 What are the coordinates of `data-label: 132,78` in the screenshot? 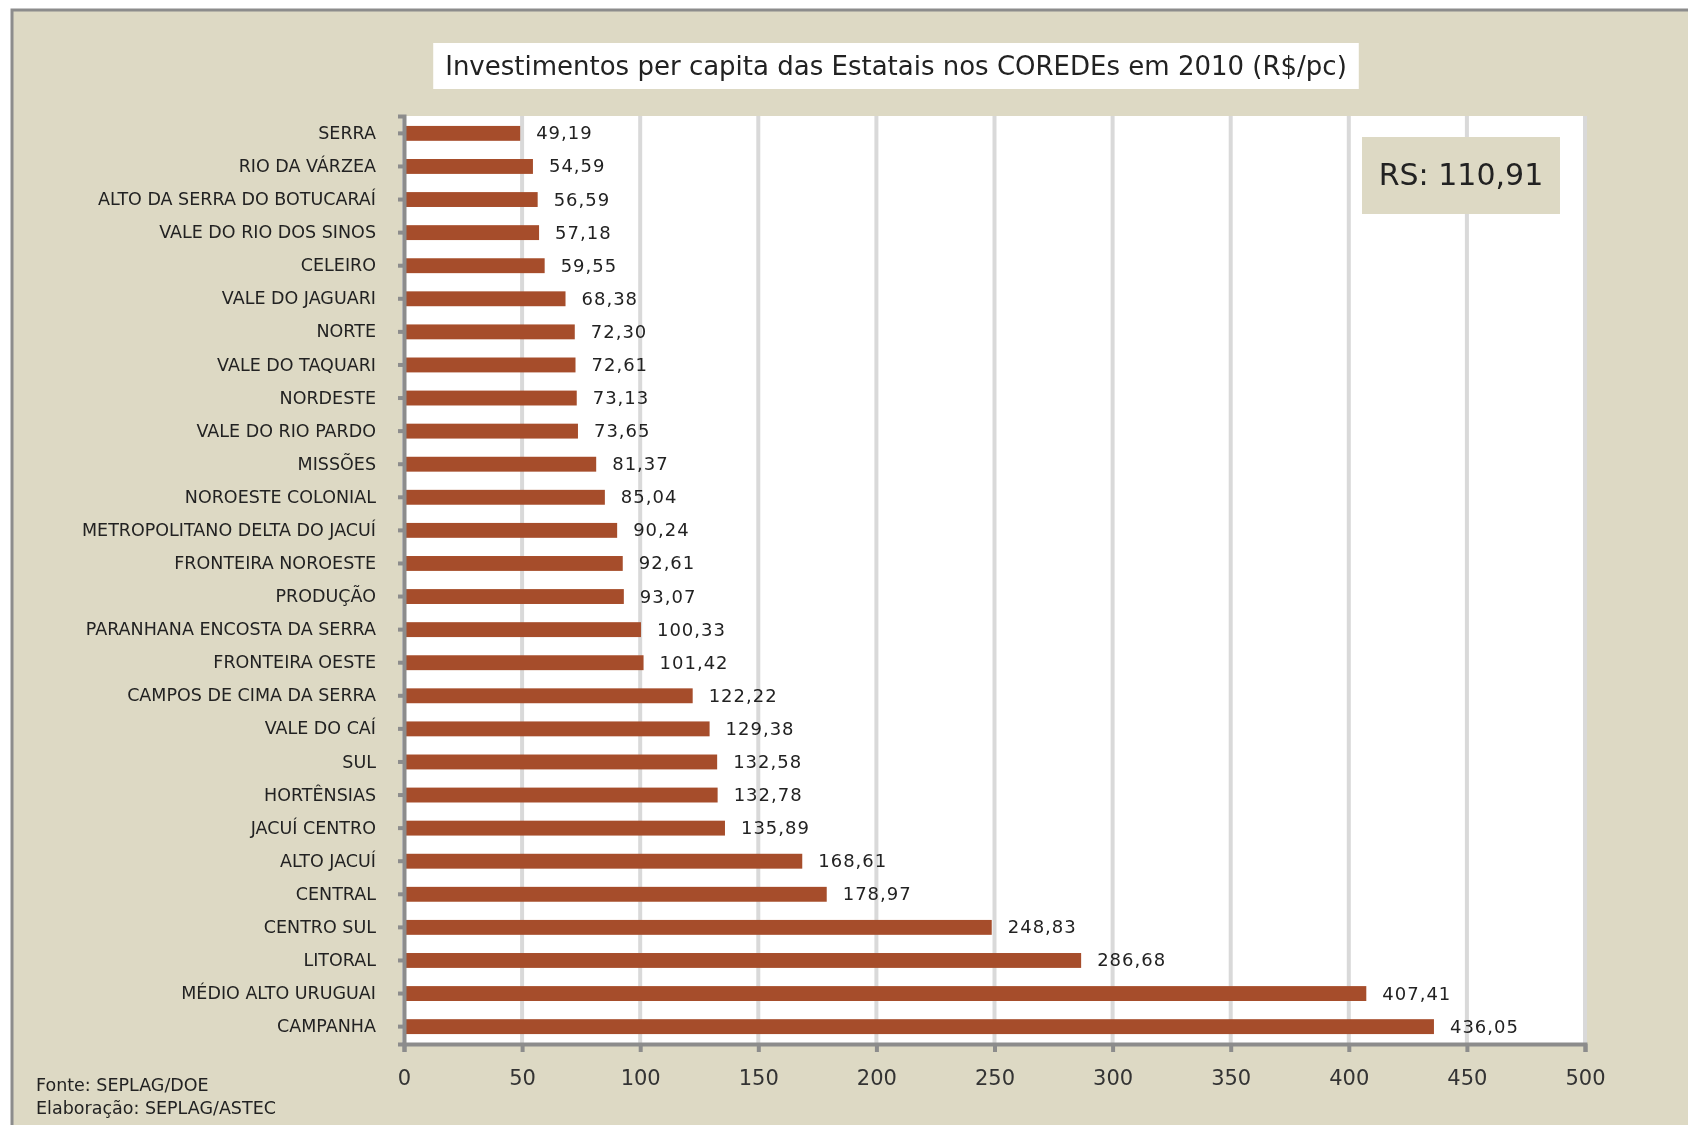 It's located at (768, 795).